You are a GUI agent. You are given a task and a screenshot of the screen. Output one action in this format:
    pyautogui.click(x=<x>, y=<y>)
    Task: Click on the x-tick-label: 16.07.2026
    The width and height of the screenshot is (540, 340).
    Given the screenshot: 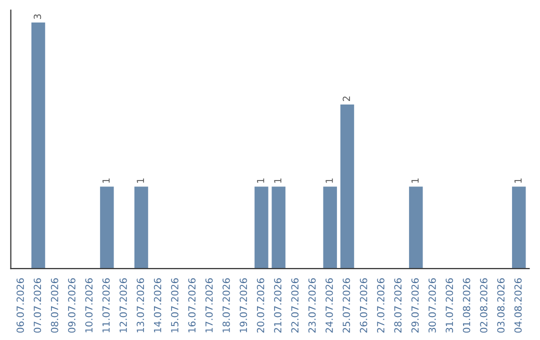 What is the action you would take?
    pyautogui.click(x=192, y=305)
    